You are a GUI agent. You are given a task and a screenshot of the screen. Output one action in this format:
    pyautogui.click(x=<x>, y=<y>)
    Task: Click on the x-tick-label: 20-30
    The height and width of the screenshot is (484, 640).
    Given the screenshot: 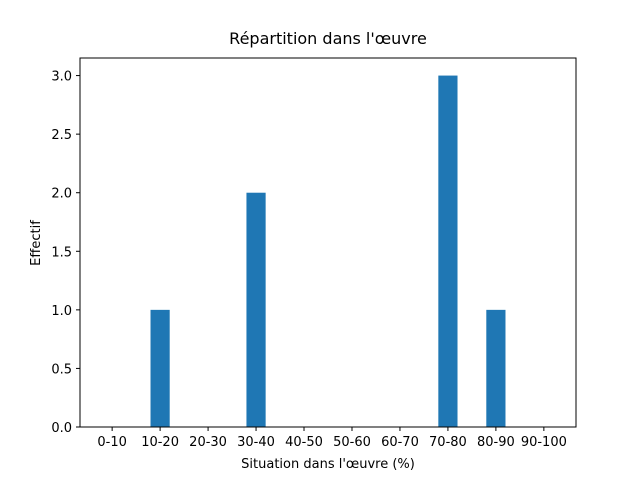 What is the action you would take?
    pyautogui.click(x=208, y=442)
    